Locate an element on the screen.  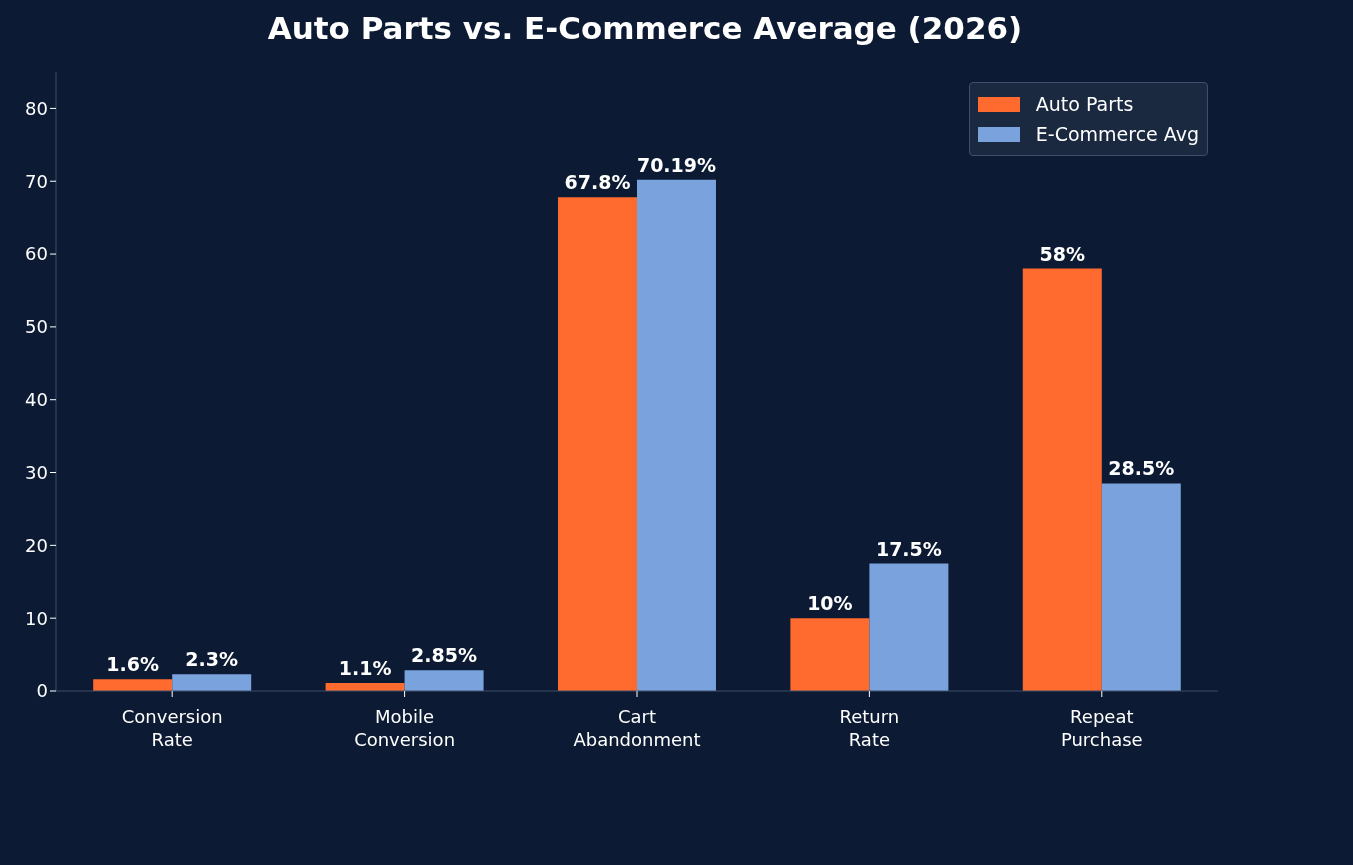
x-tick-label: Mobile Conversion is located at coordinates (405, 728).